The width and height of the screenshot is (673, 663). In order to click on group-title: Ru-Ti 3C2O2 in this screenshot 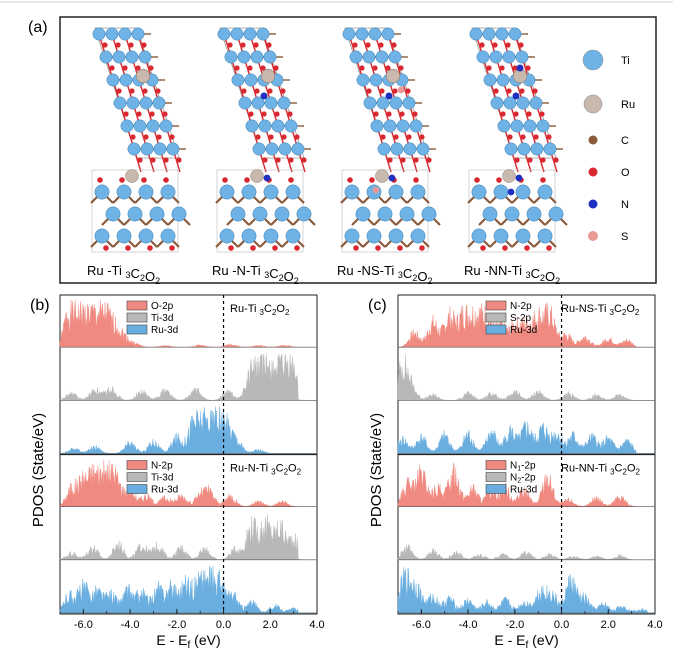, I will do `click(260, 310)`.